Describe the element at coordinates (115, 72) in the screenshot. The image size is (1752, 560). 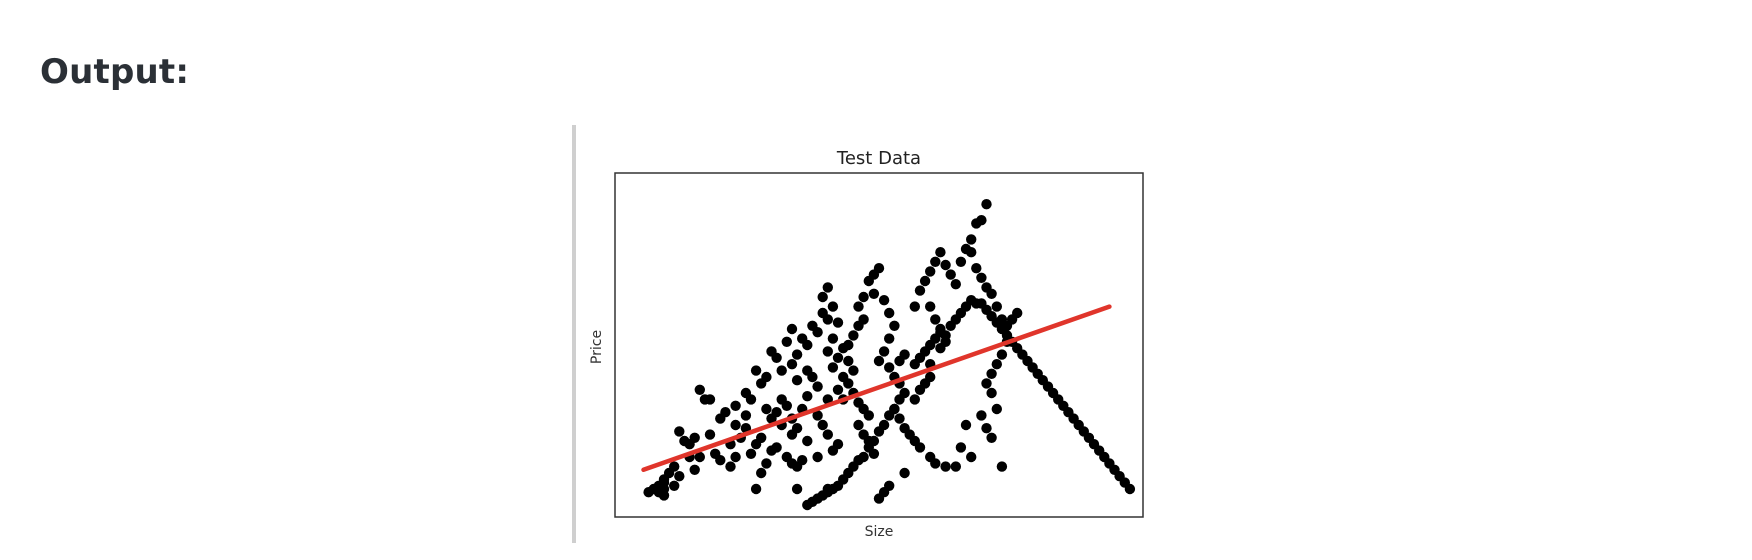
I see `output-heading: Output:` at that location.